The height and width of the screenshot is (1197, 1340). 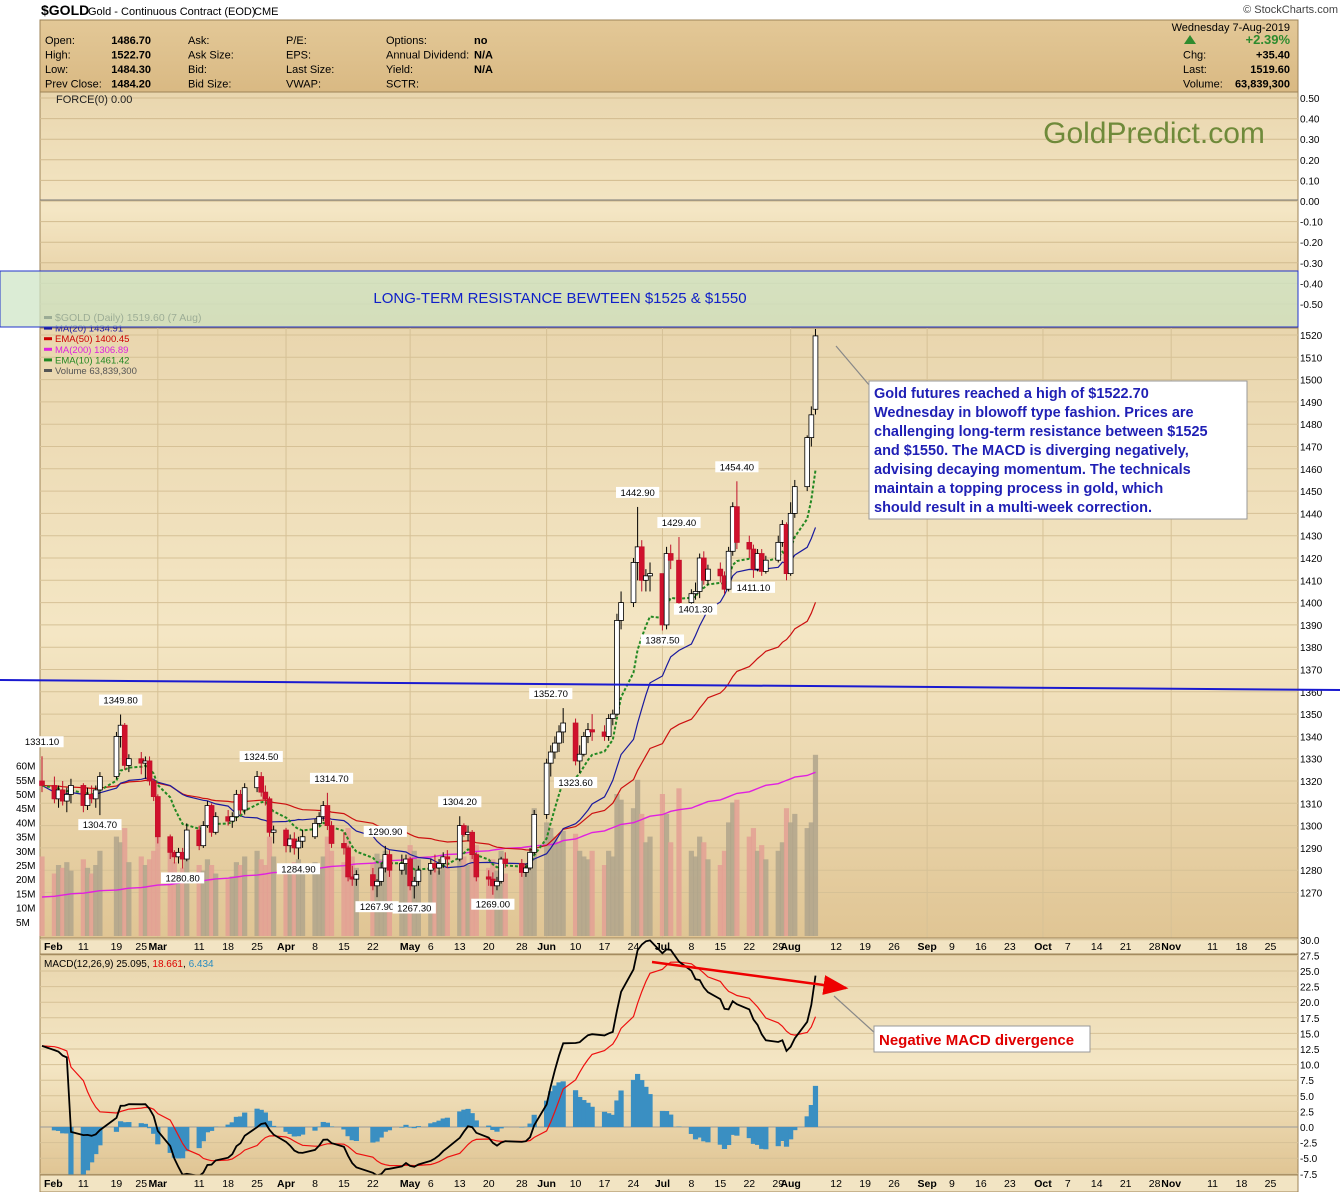 What do you see at coordinates (546, 1184) in the screenshot?
I see `x-axis-label-bottom: Jun` at bounding box center [546, 1184].